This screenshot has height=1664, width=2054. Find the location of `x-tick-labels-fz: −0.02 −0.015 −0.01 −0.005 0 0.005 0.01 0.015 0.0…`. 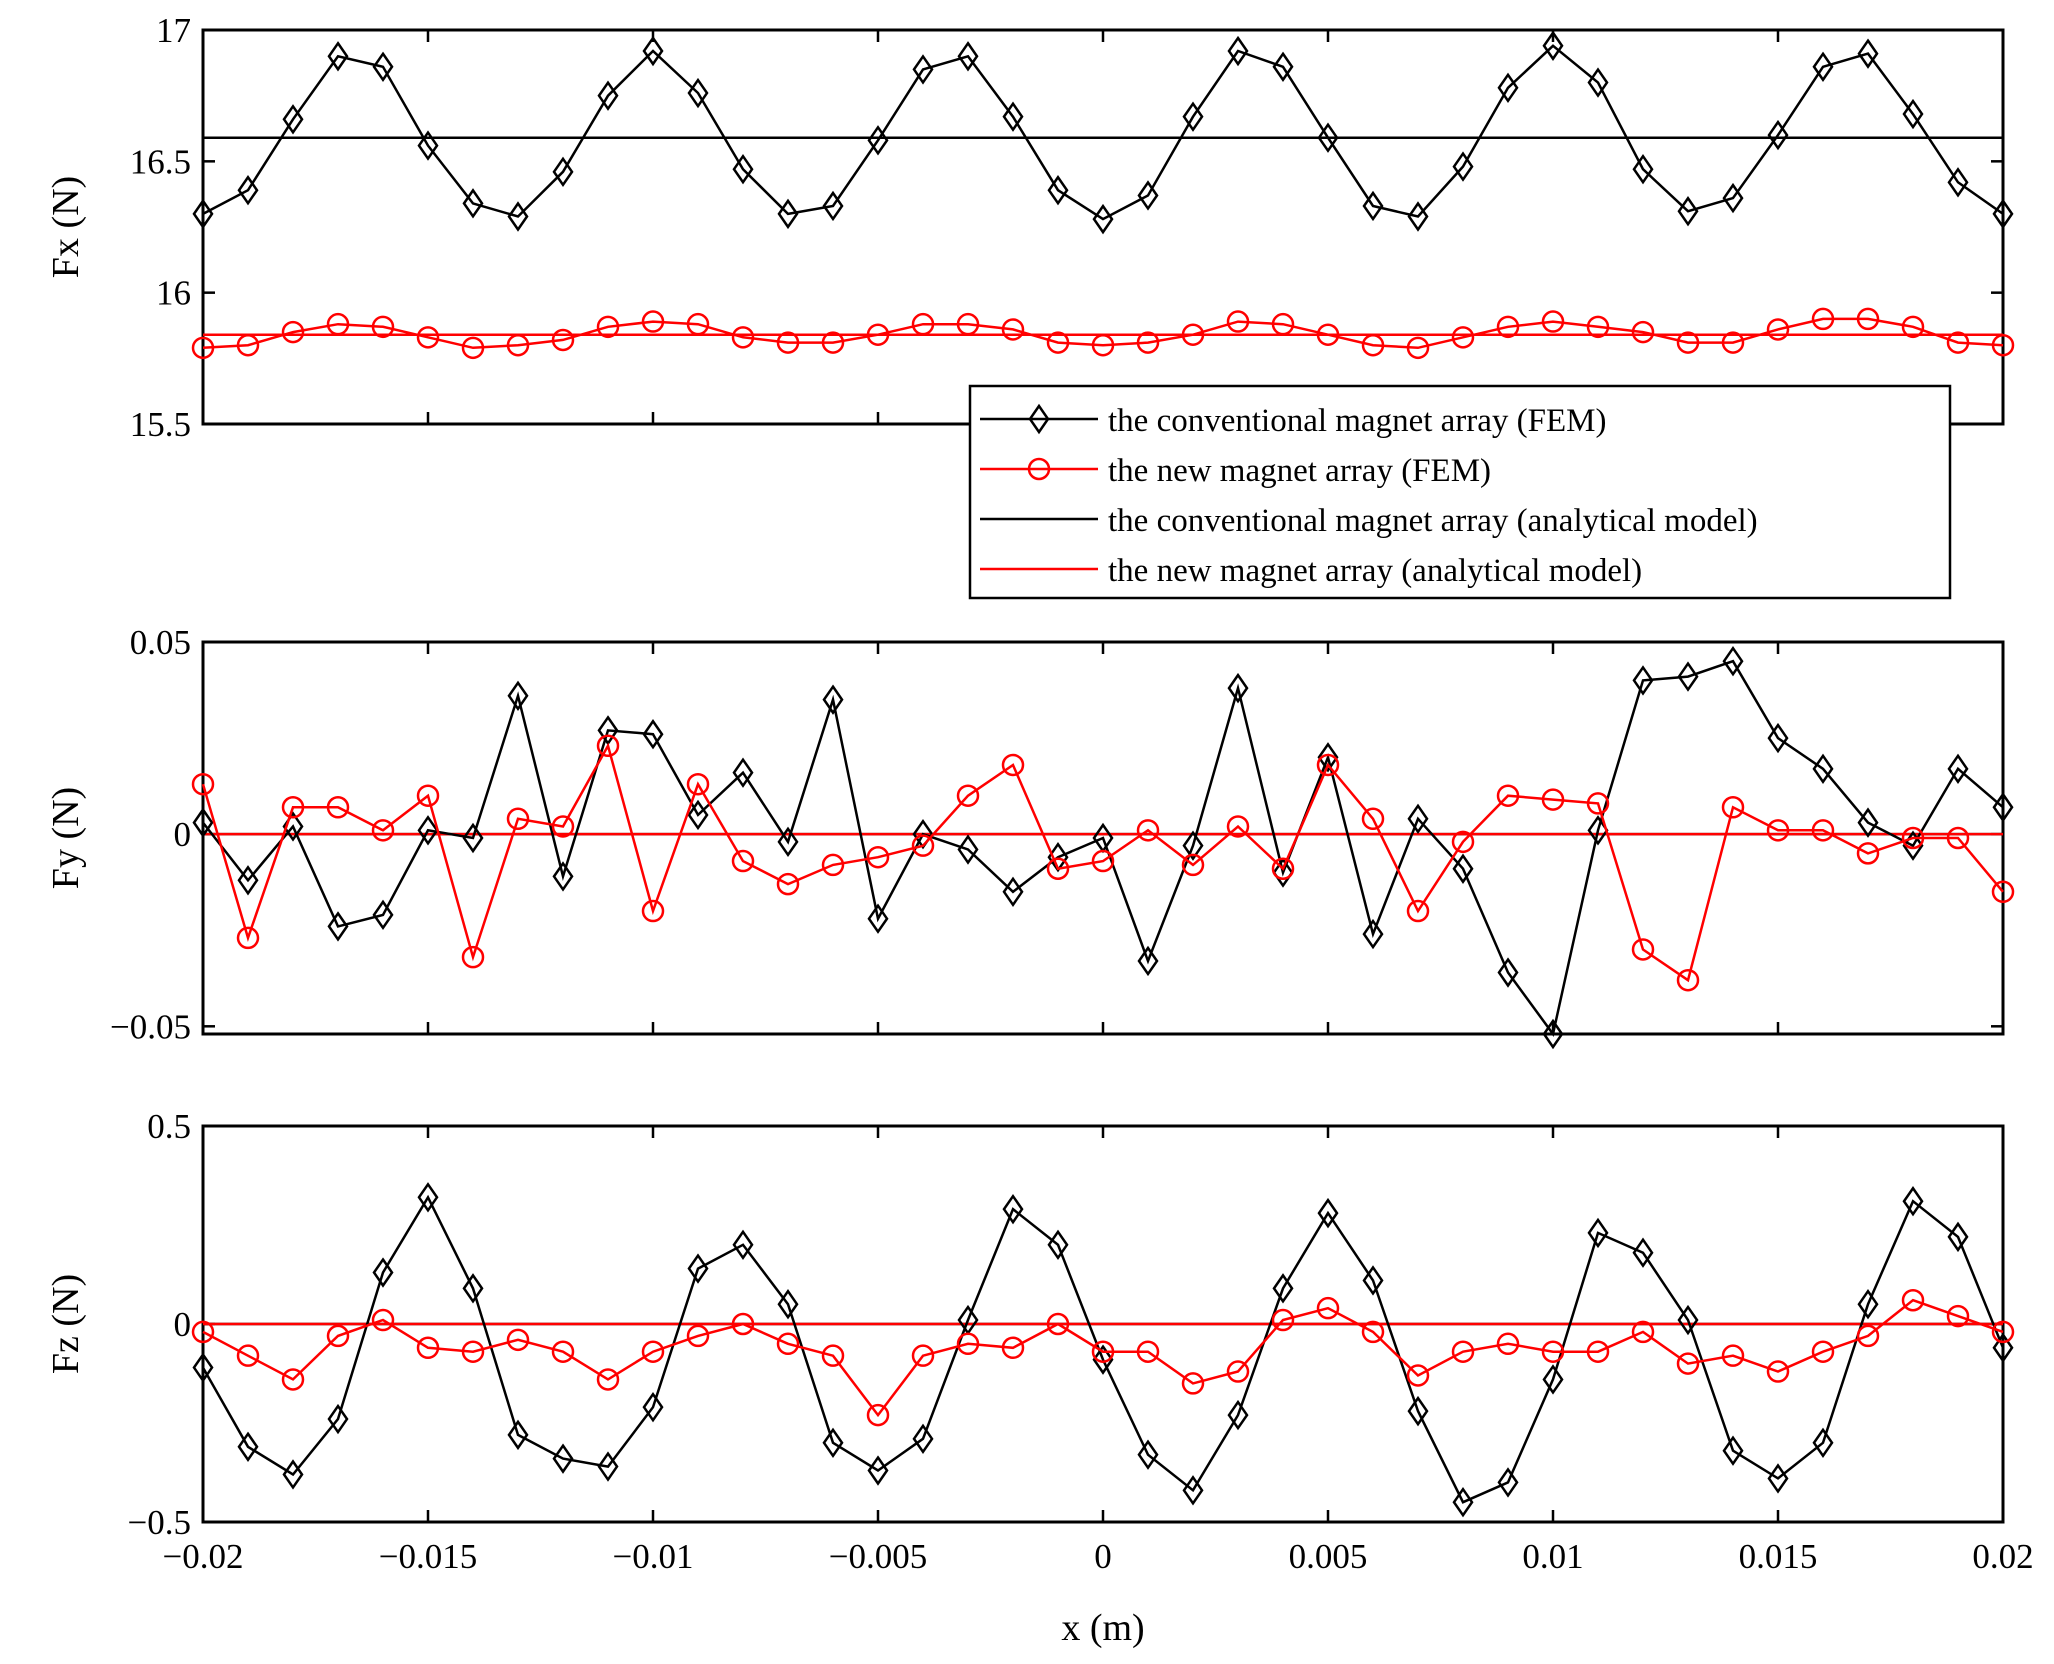

x-tick-labels-fz: −0.02 −0.015 −0.01 −0.005 0 0.005 0.01 0.015 0.0… is located at coordinates (1098, 1556).